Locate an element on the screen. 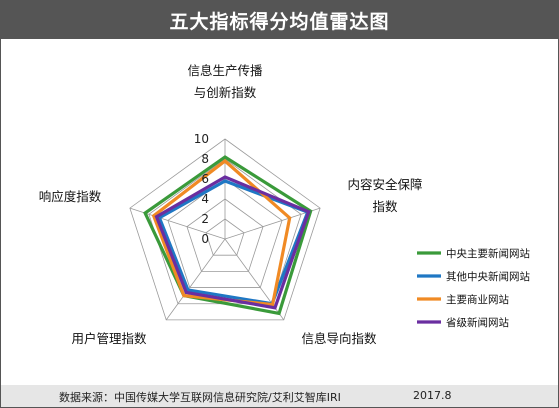  axis-label: 与创新指数 is located at coordinates (225, 92).